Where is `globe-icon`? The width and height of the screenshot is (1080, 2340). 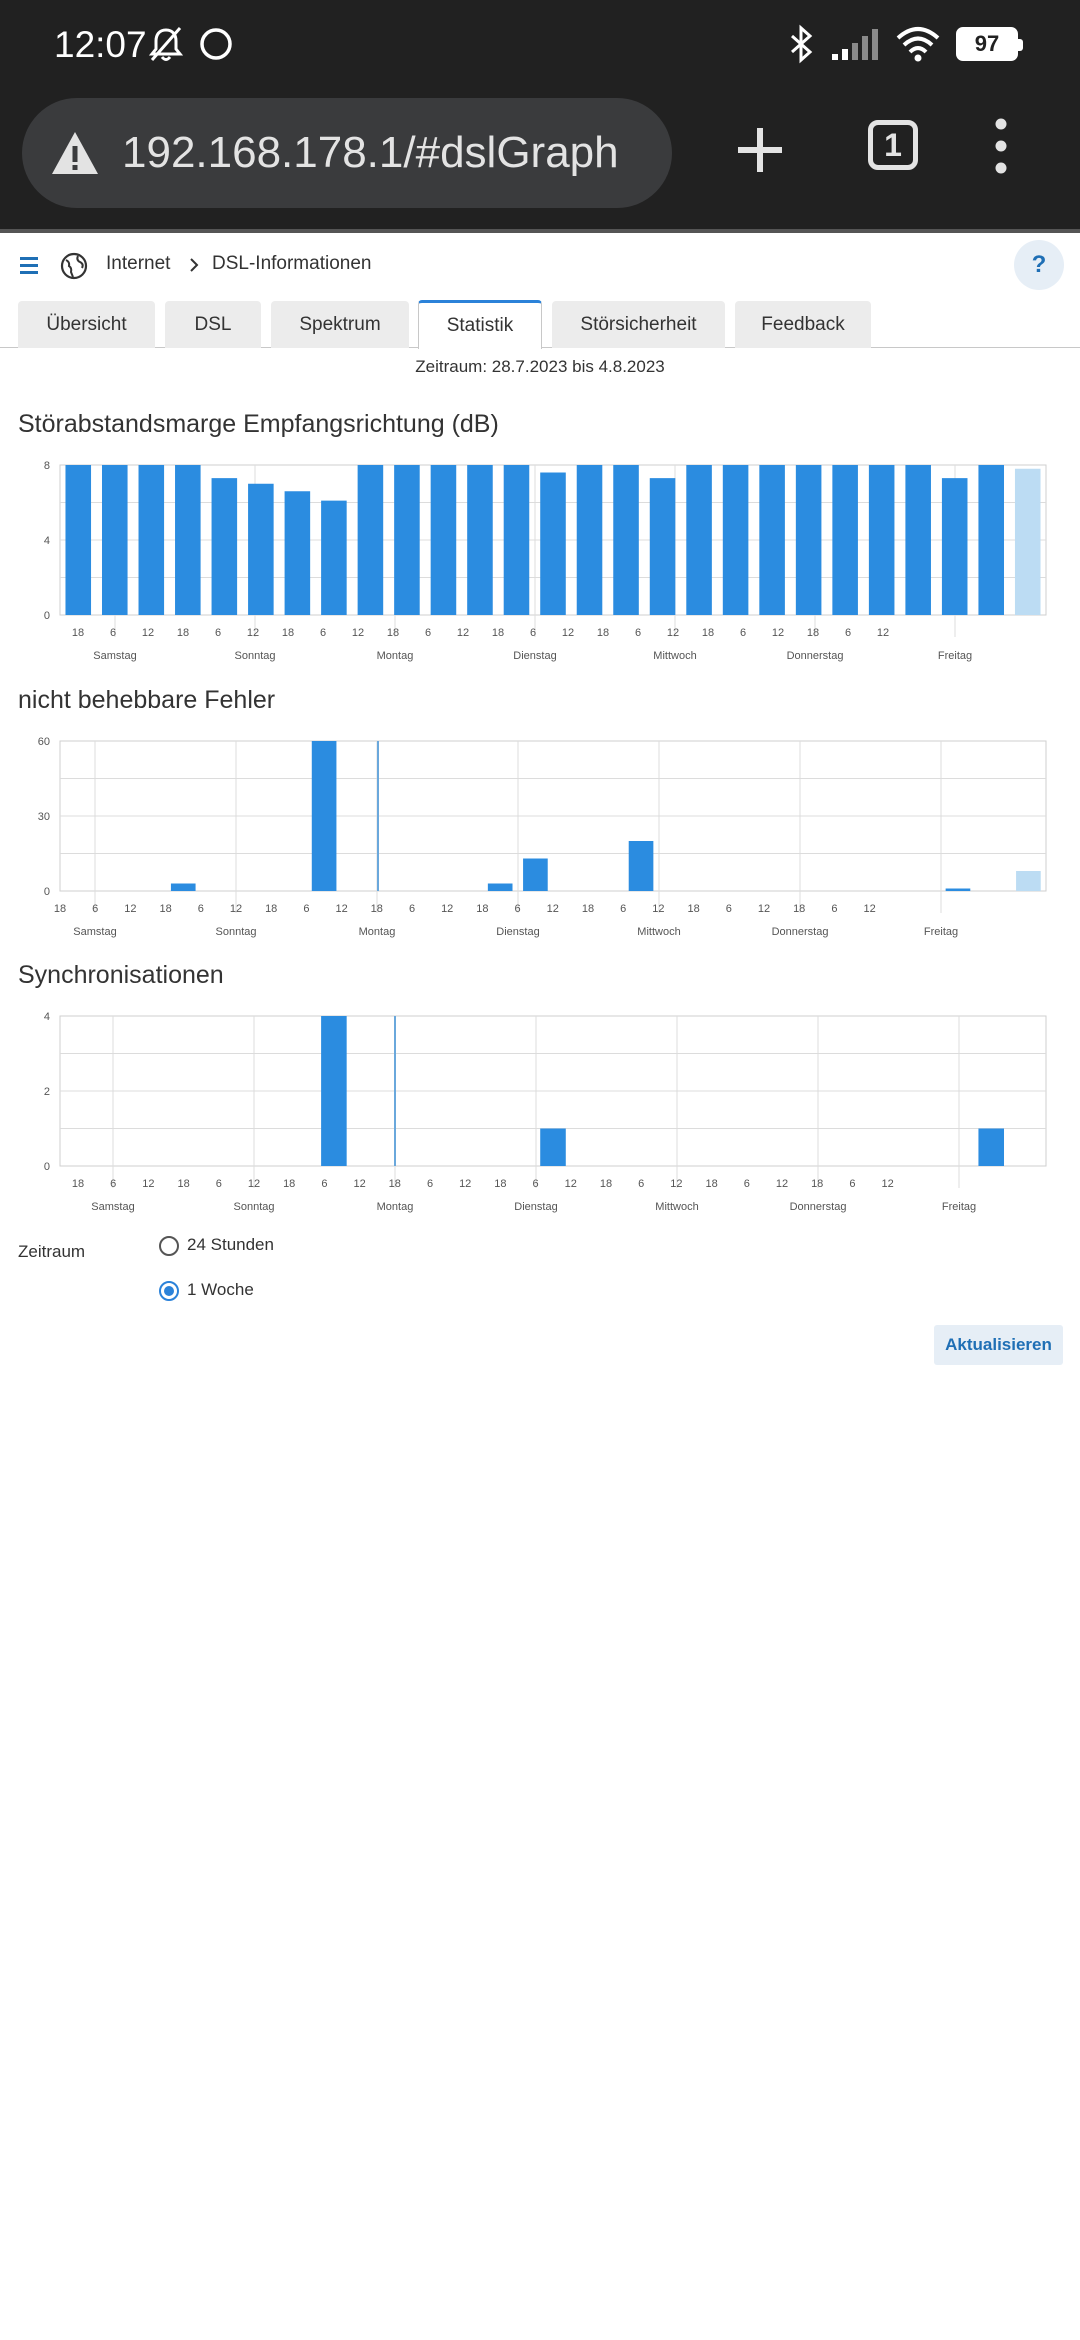 globe-icon is located at coordinates (74, 266).